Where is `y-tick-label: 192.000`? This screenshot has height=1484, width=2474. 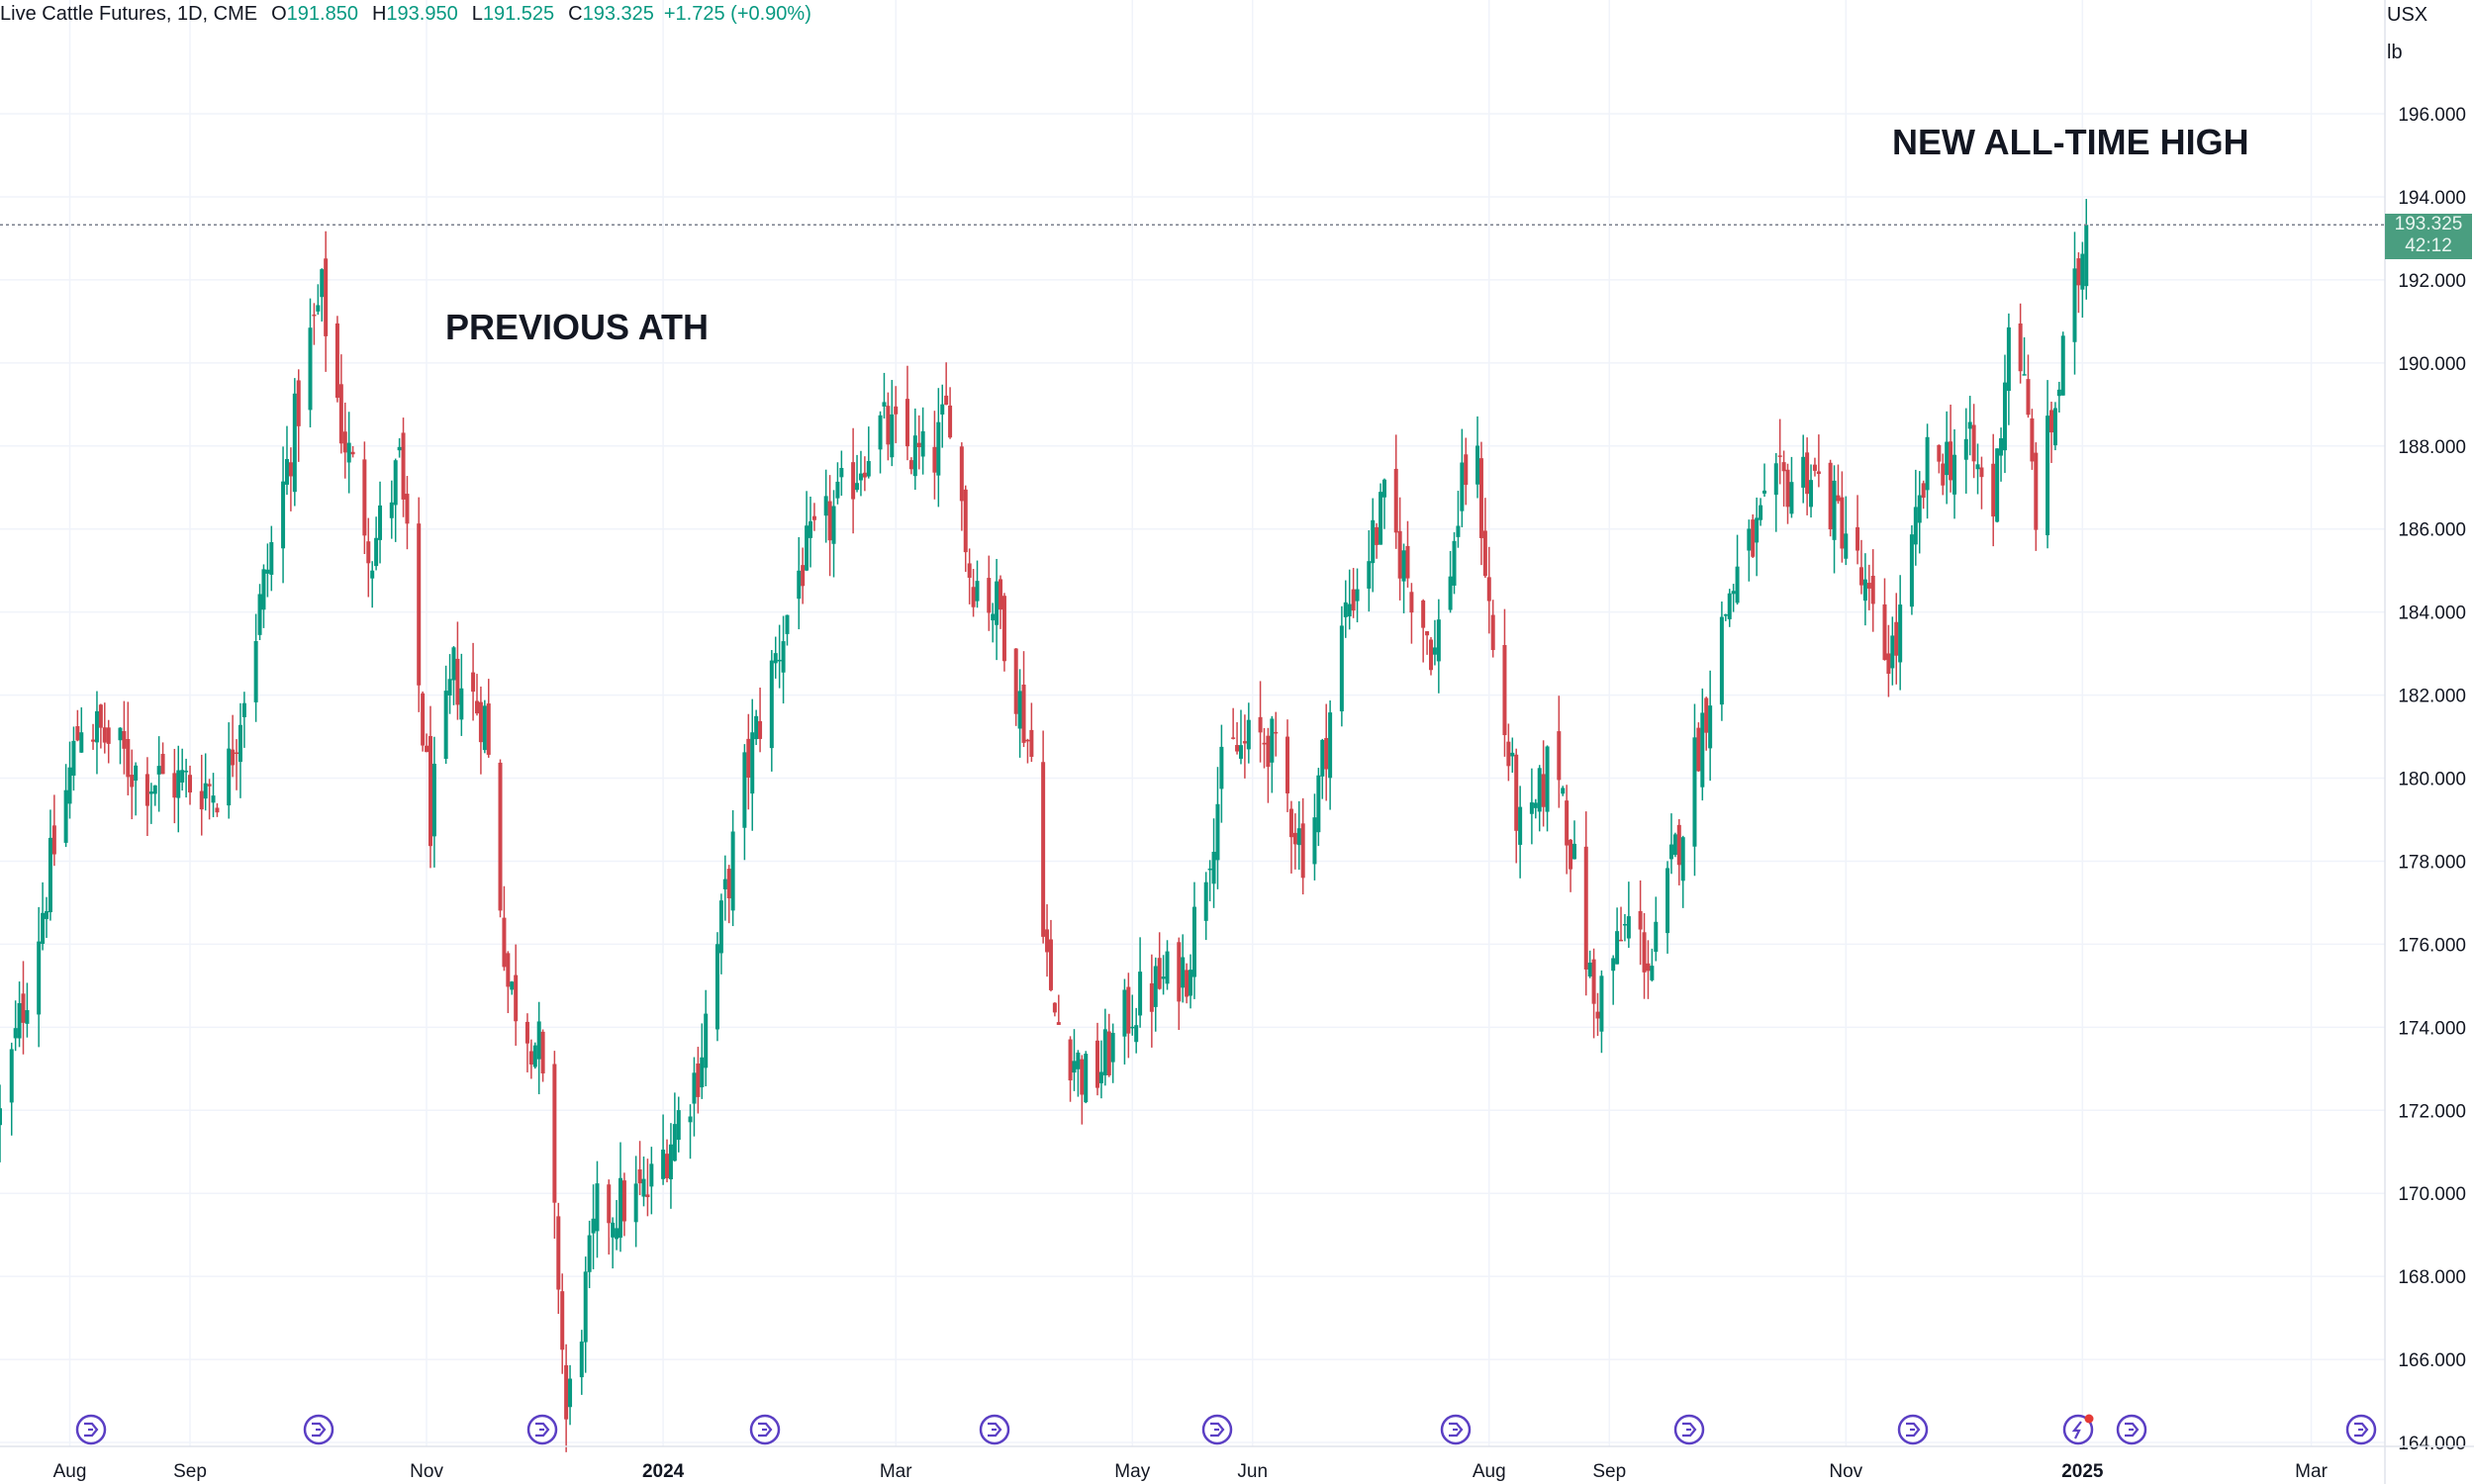 y-tick-label: 192.000 is located at coordinates (2432, 281).